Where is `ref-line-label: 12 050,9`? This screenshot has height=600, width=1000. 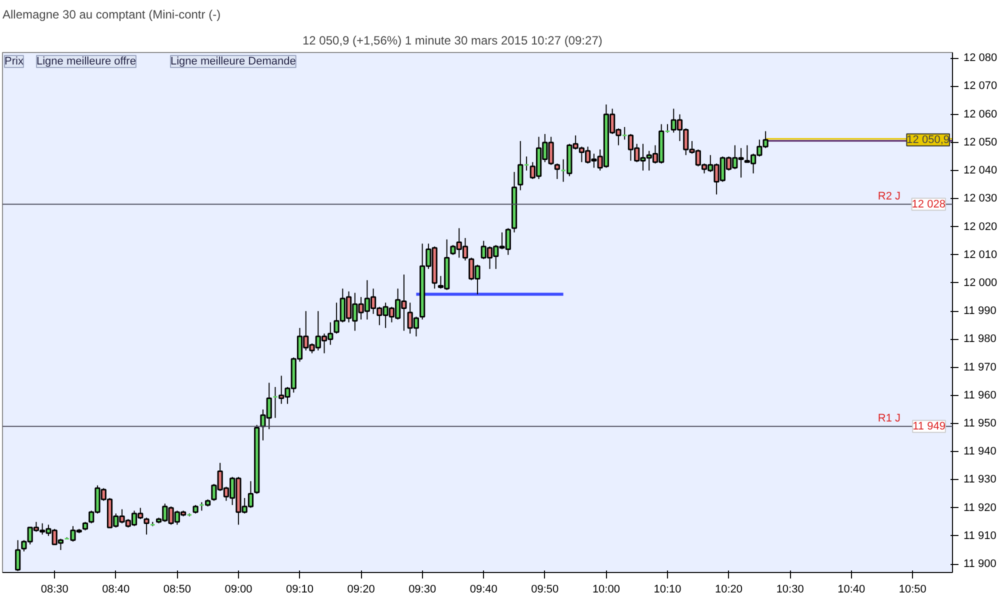
ref-line-label: 12 050,9 is located at coordinates (928, 140).